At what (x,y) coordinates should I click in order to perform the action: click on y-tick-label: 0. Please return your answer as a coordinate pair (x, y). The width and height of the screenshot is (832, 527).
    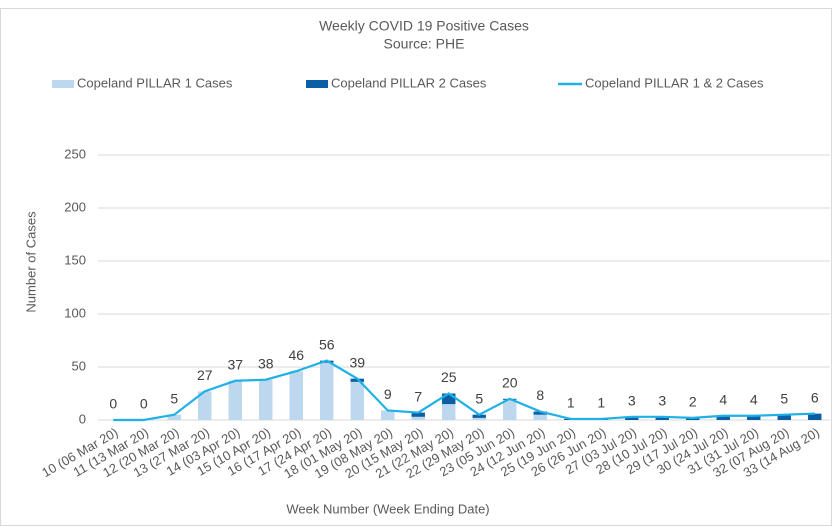
    Looking at the image, I should click on (82, 418).